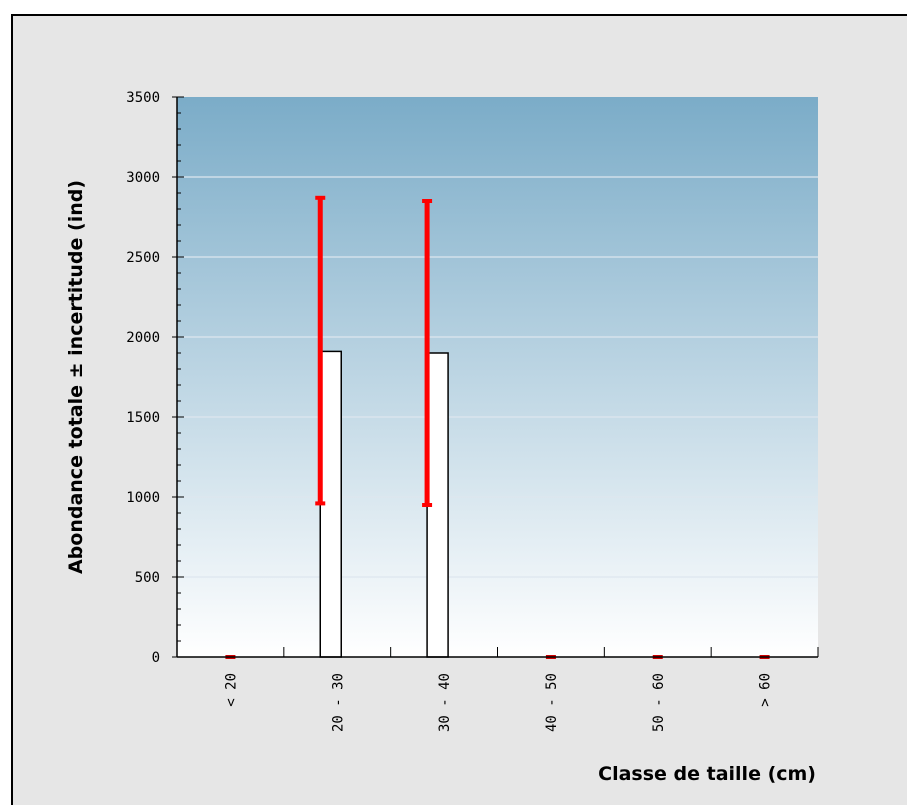 This screenshot has width=907, height=805. Describe the element at coordinates (143, 498) in the screenshot. I see `y-tick-label: 1000` at that location.